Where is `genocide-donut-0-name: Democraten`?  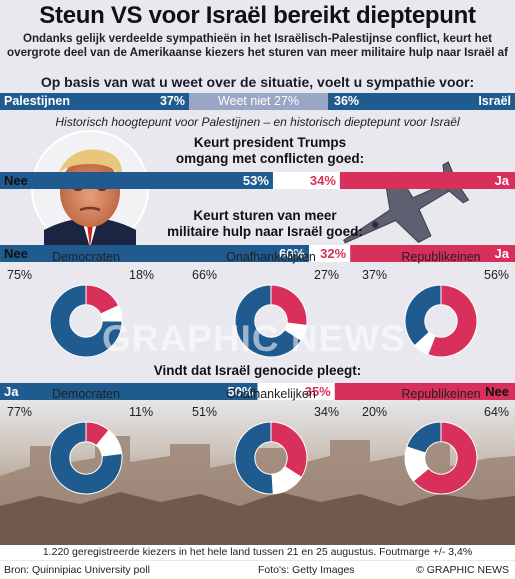
genocide-donut-0-name: Democraten is located at coordinates (86, 394).